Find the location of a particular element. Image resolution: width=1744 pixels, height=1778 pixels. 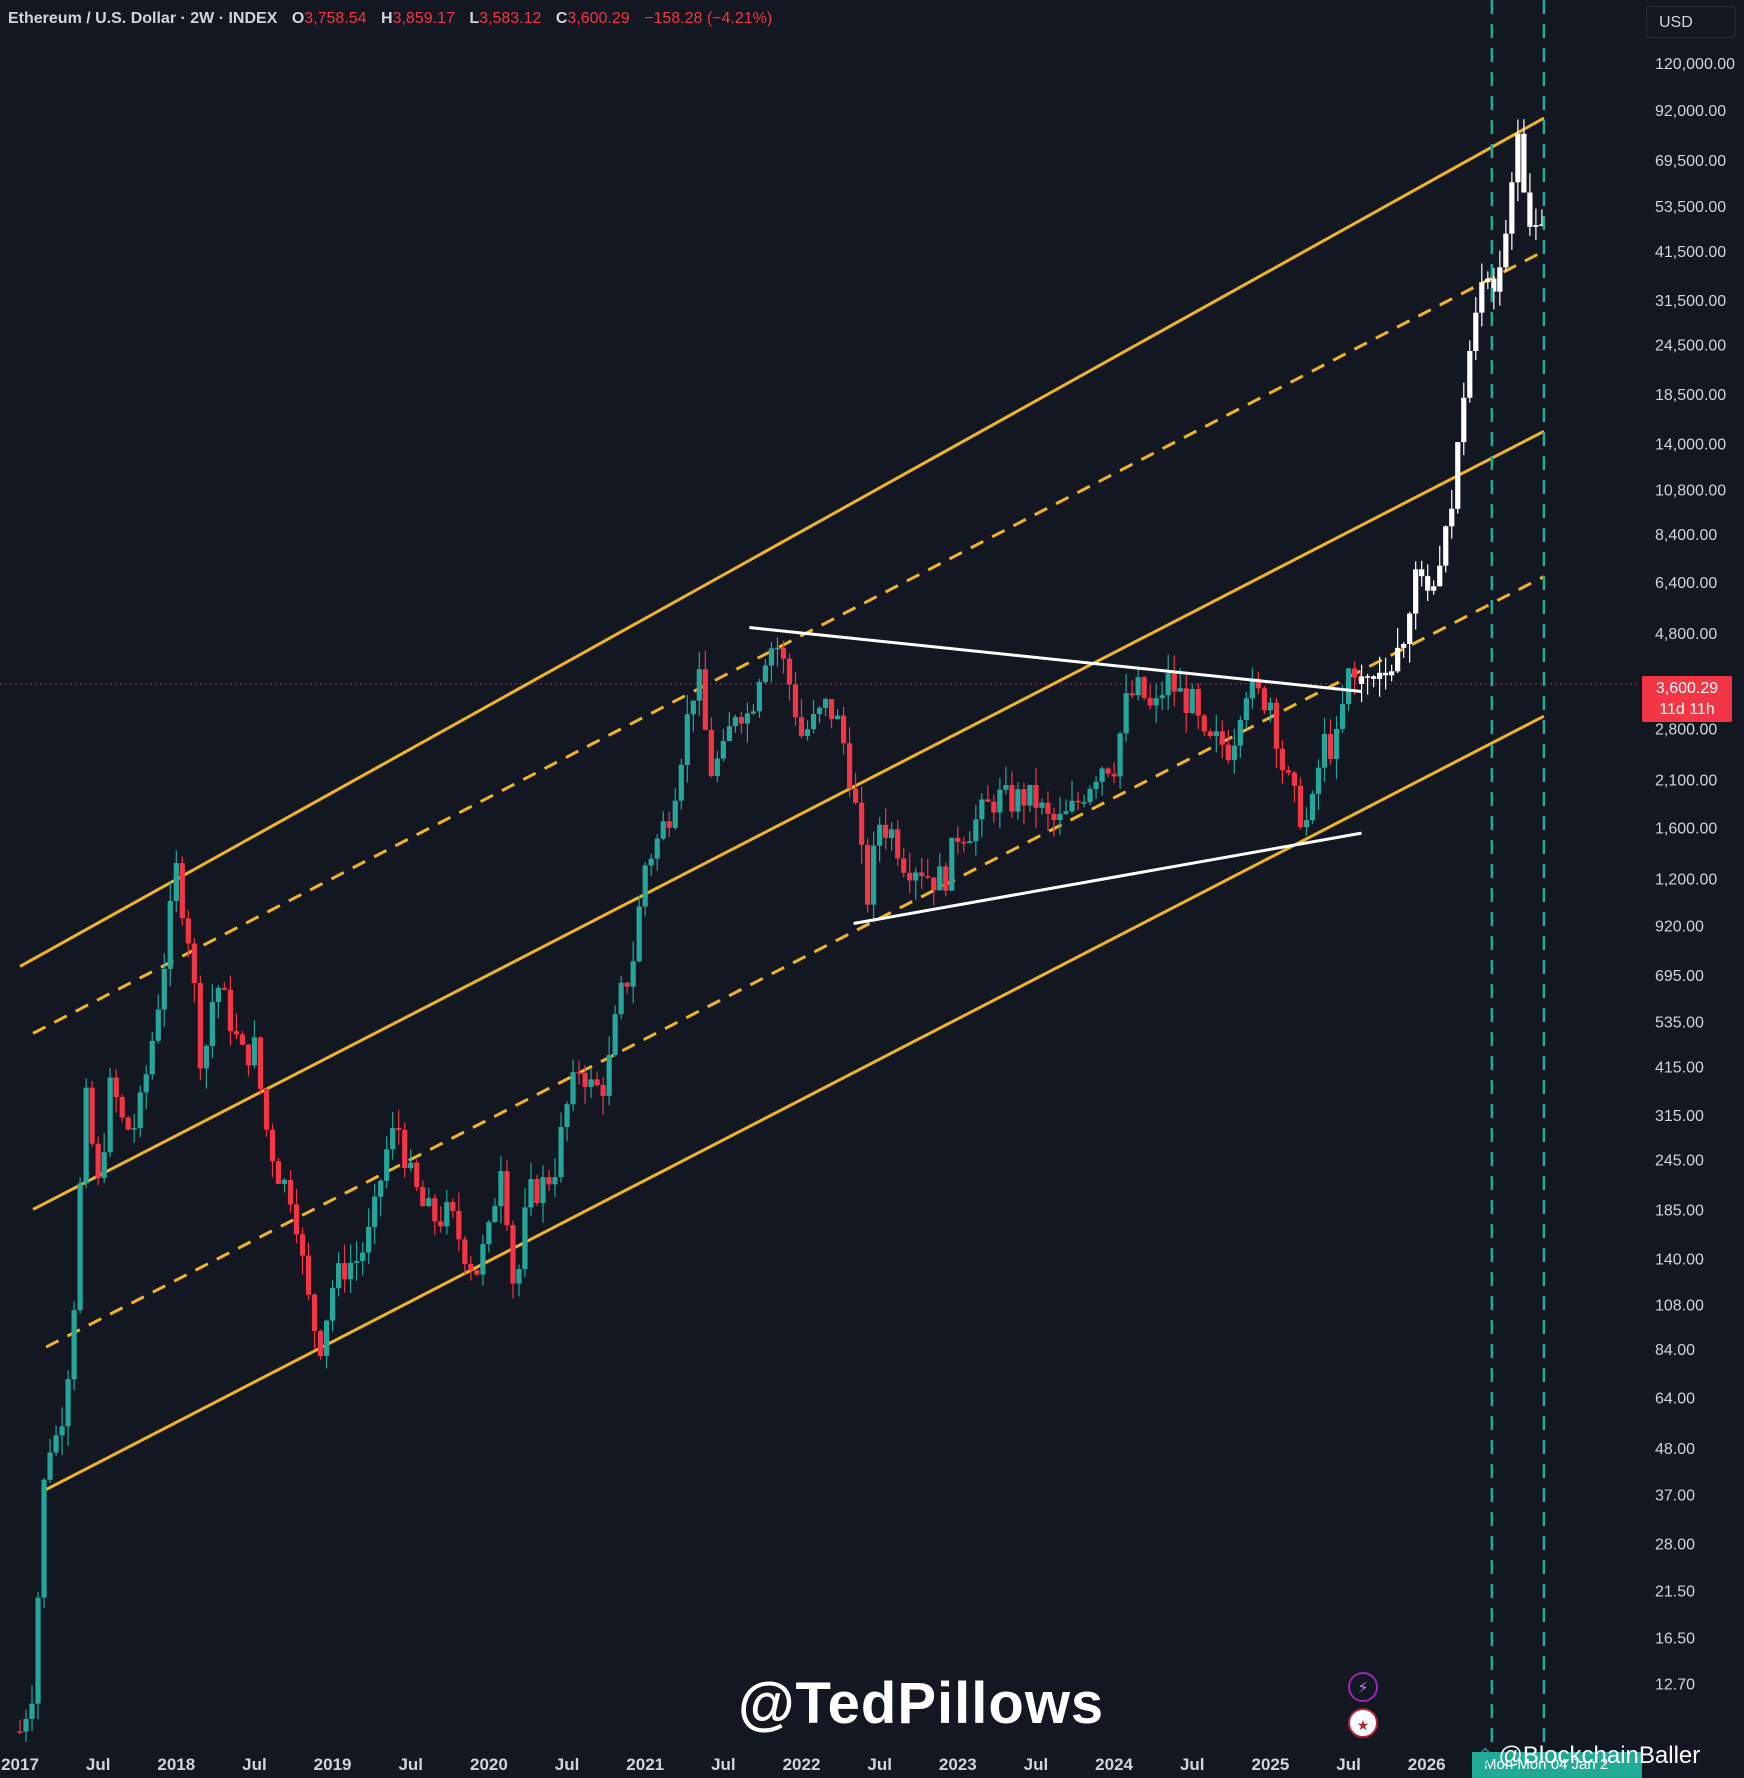

triangle-line-support is located at coordinates (1107, 878).